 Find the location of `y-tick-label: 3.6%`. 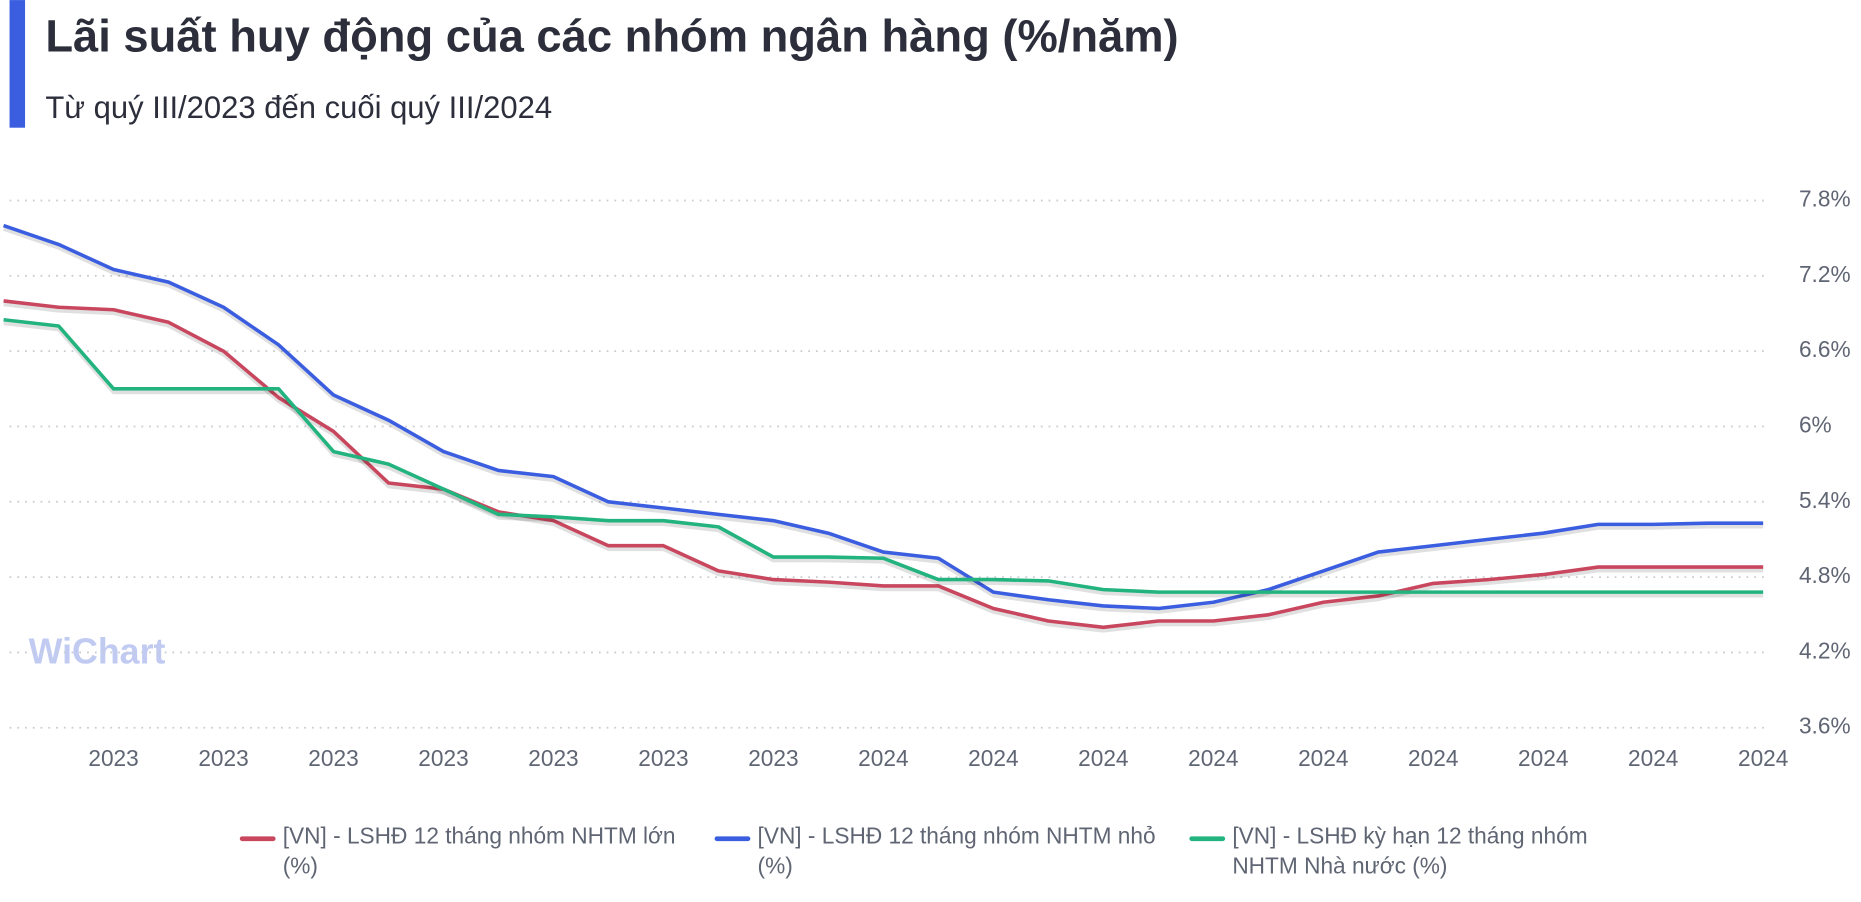

y-tick-label: 3.6% is located at coordinates (1825, 726).